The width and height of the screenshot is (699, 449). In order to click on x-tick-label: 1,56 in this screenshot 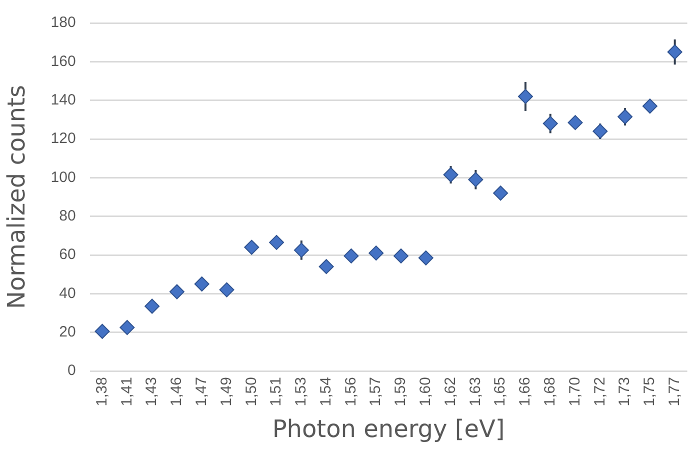, I will do `click(351, 391)`.